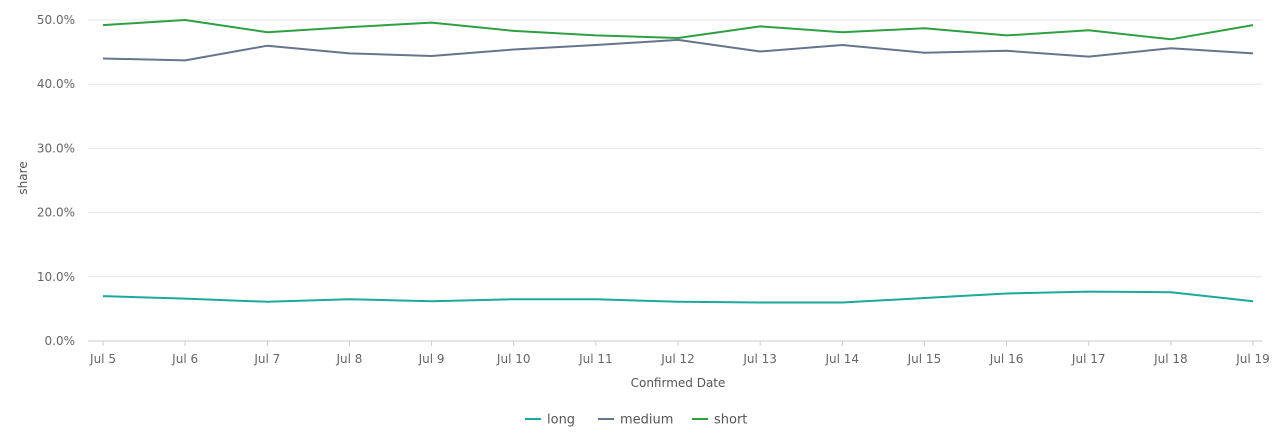 Image resolution: width=1280 pixels, height=443 pixels. What do you see at coordinates (730, 420) in the screenshot?
I see `legend-label: short` at bounding box center [730, 420].